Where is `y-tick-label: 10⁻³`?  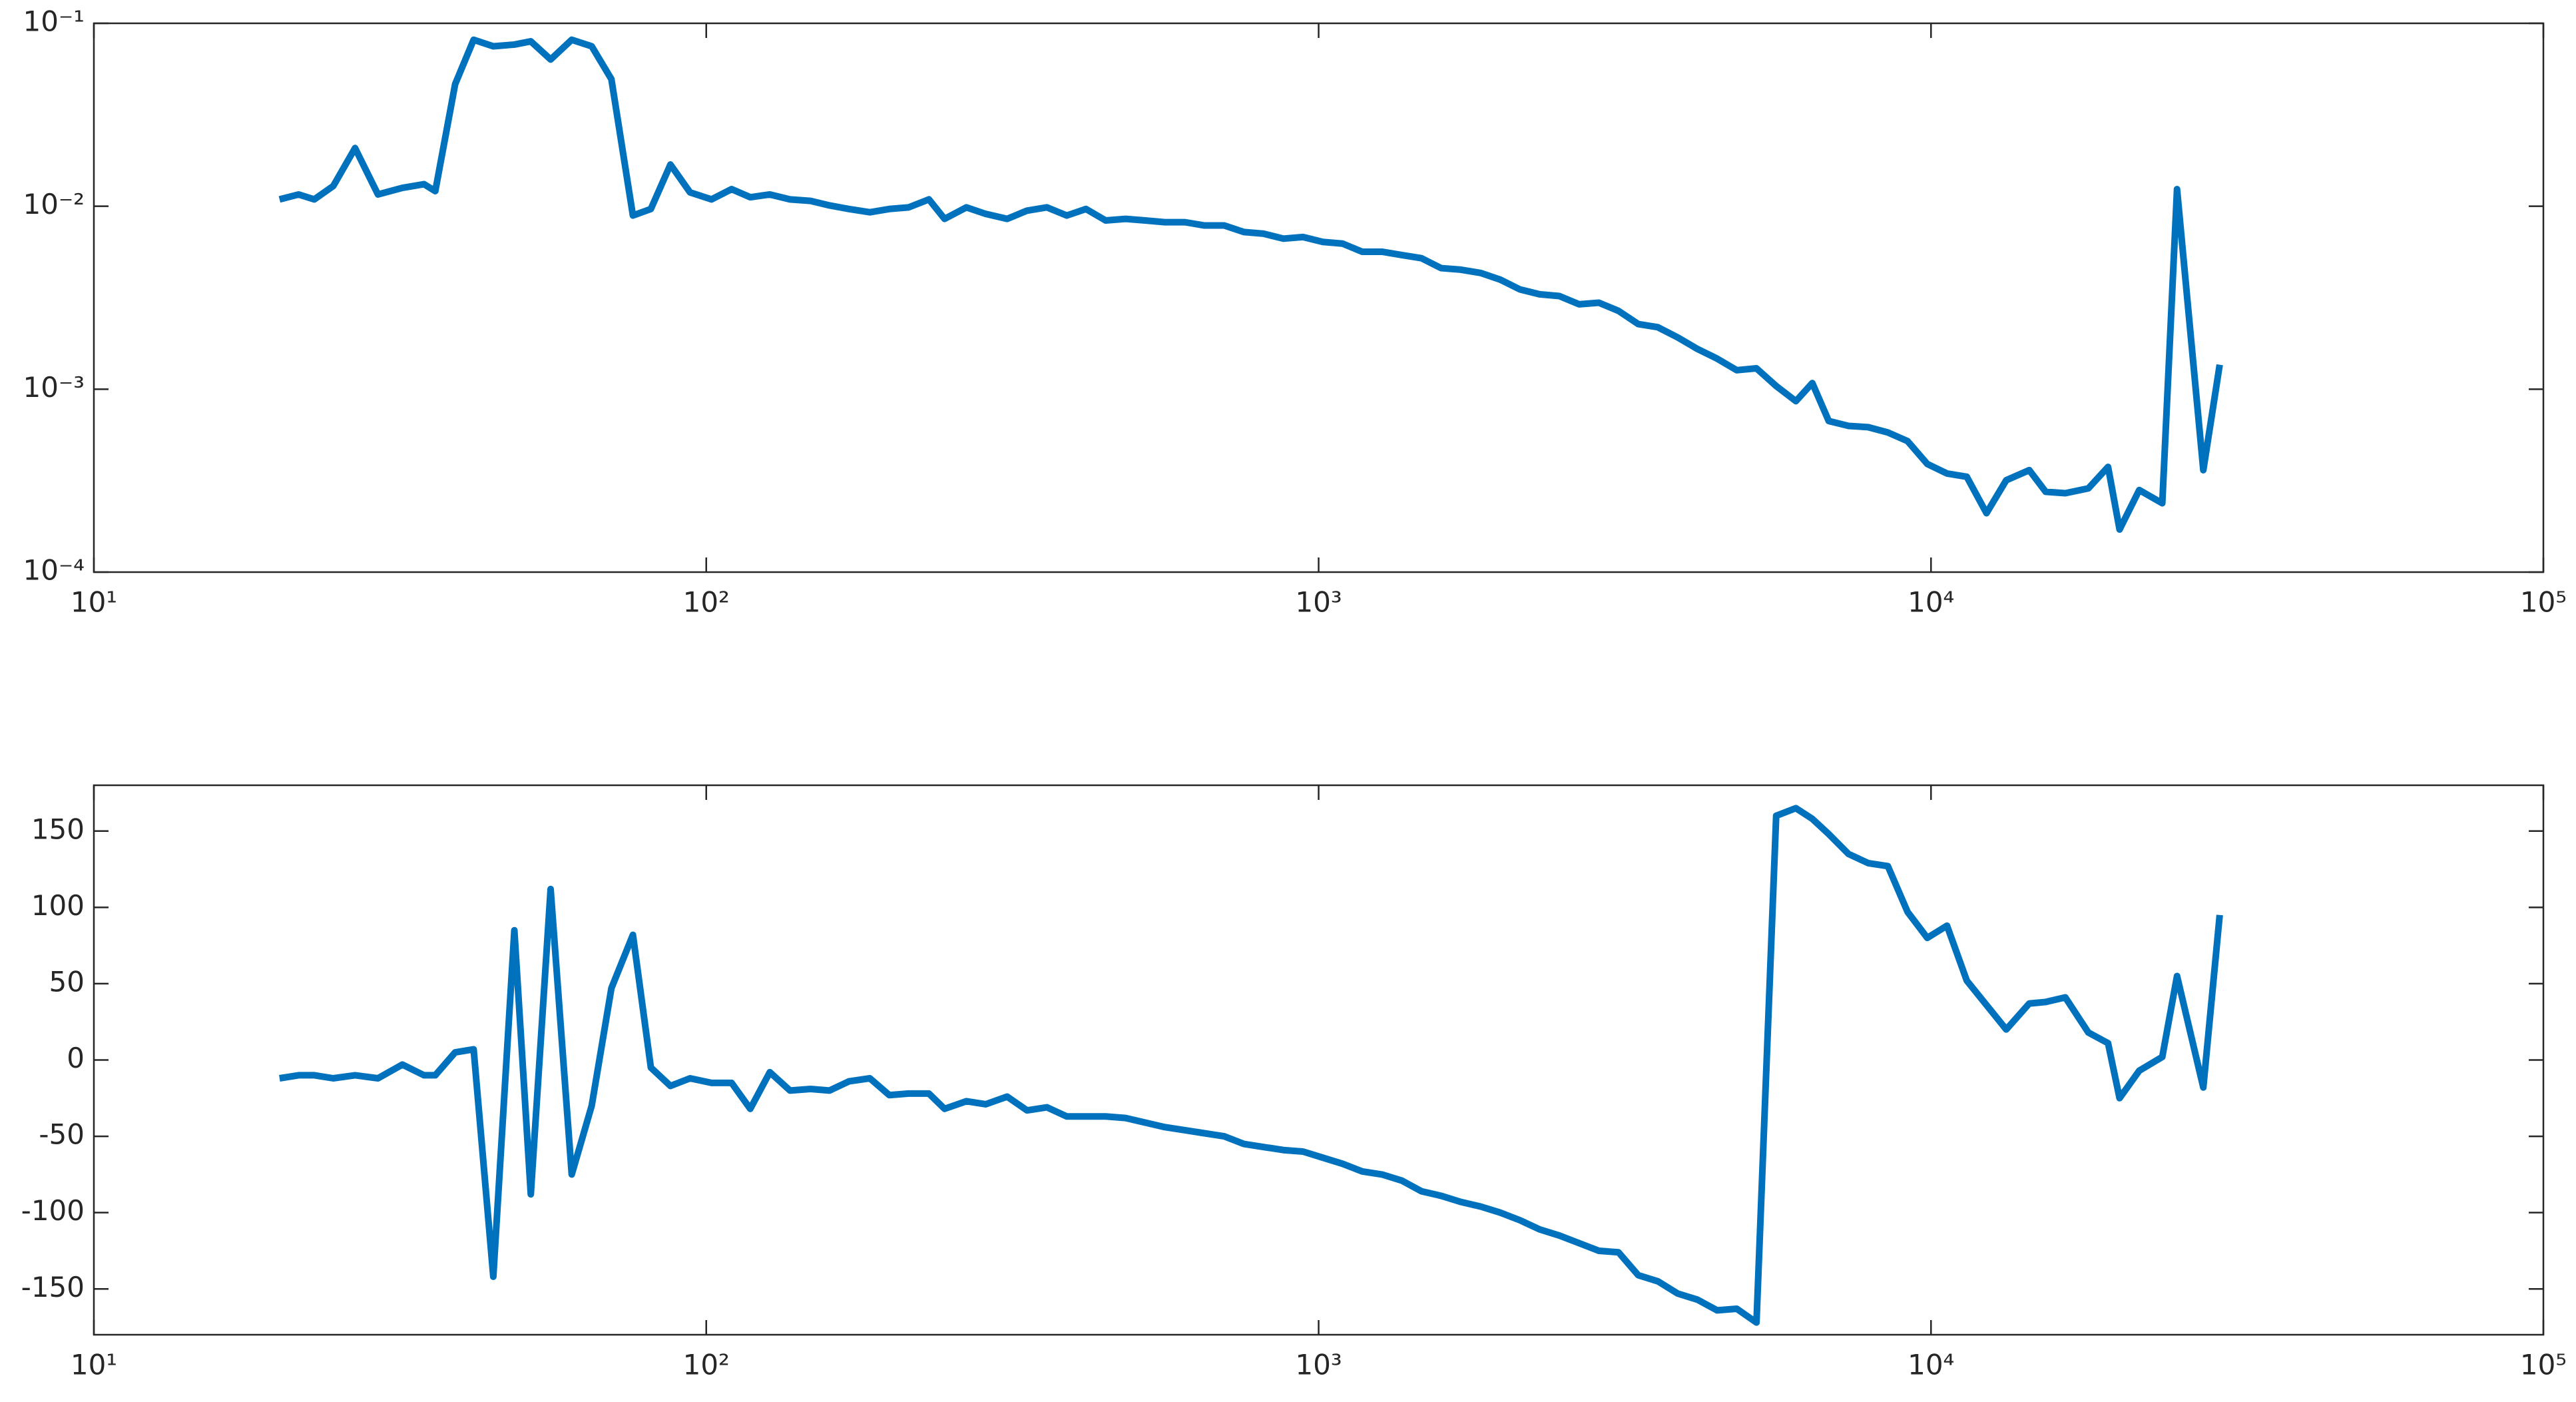
y-tick-label: 10⁻³ is located at coordinates (54, 387).